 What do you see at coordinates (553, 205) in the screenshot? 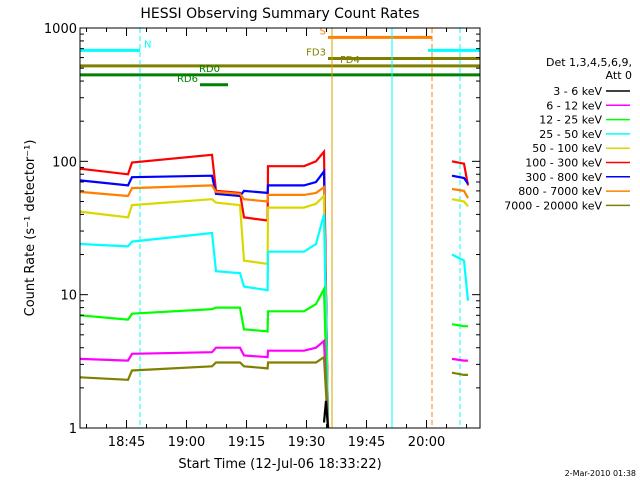
I see `legend-entry-label: 7000 - 20000 keV` at bounding box center [553, 205].